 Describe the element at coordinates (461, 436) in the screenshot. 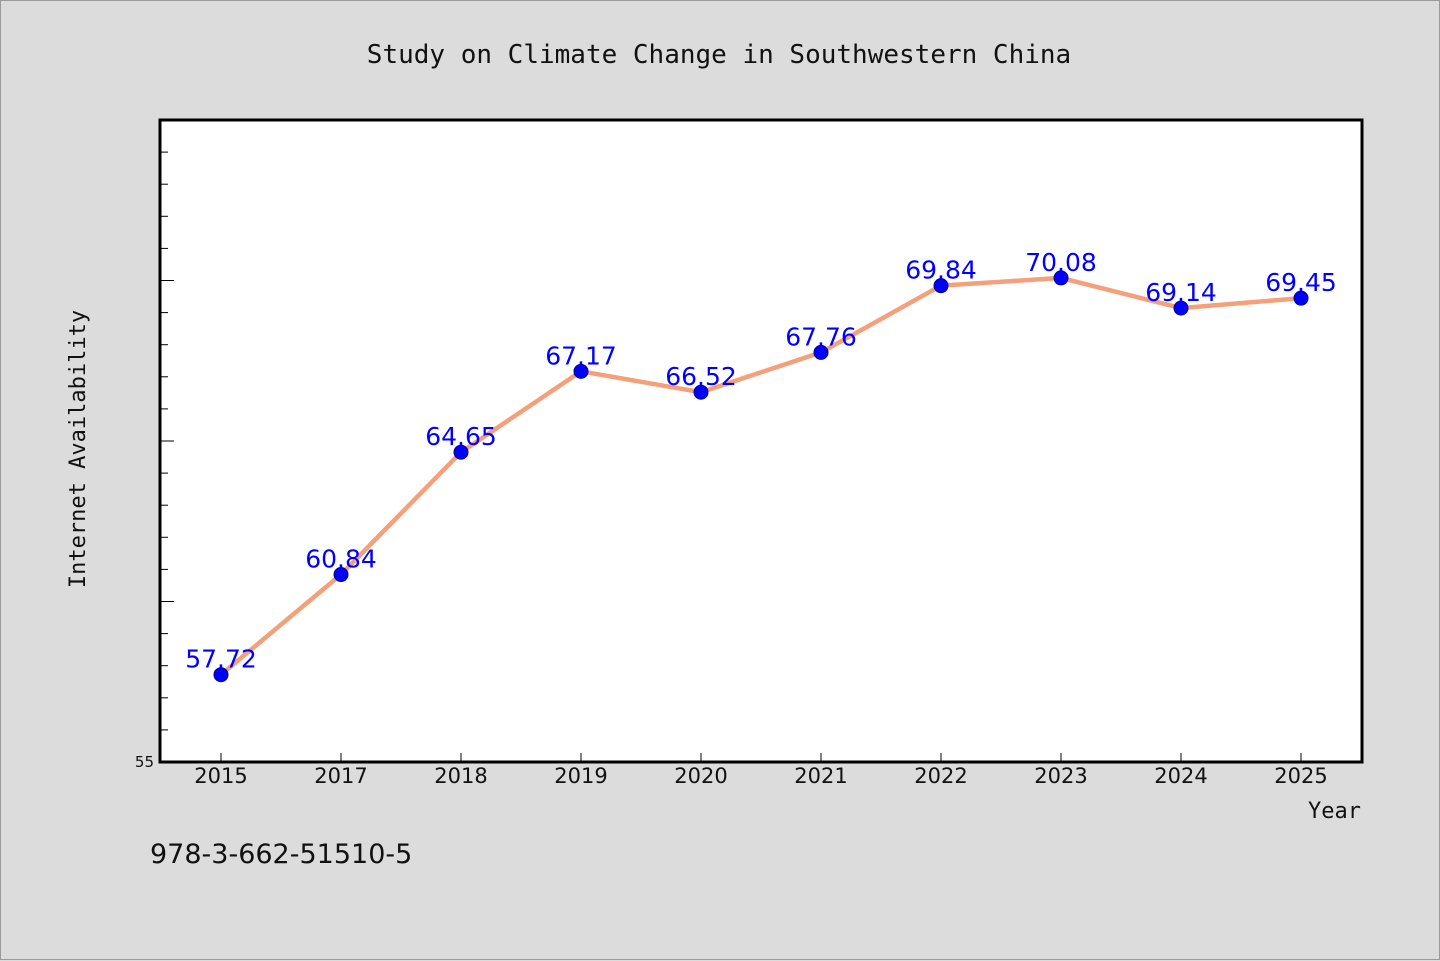

I see `data-label: 64.65` at that location.